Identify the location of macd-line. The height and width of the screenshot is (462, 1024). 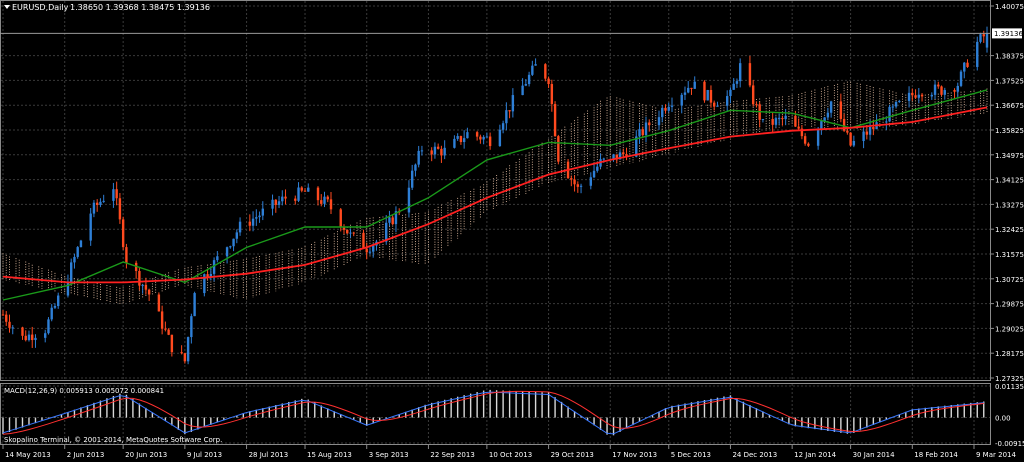
(493, 413).